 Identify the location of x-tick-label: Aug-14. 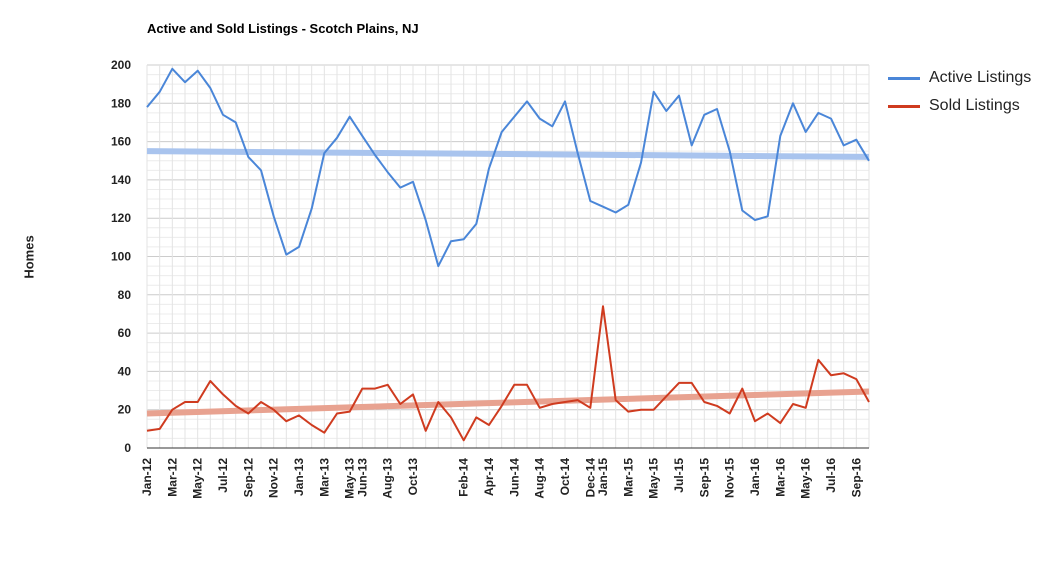
(540, 478).